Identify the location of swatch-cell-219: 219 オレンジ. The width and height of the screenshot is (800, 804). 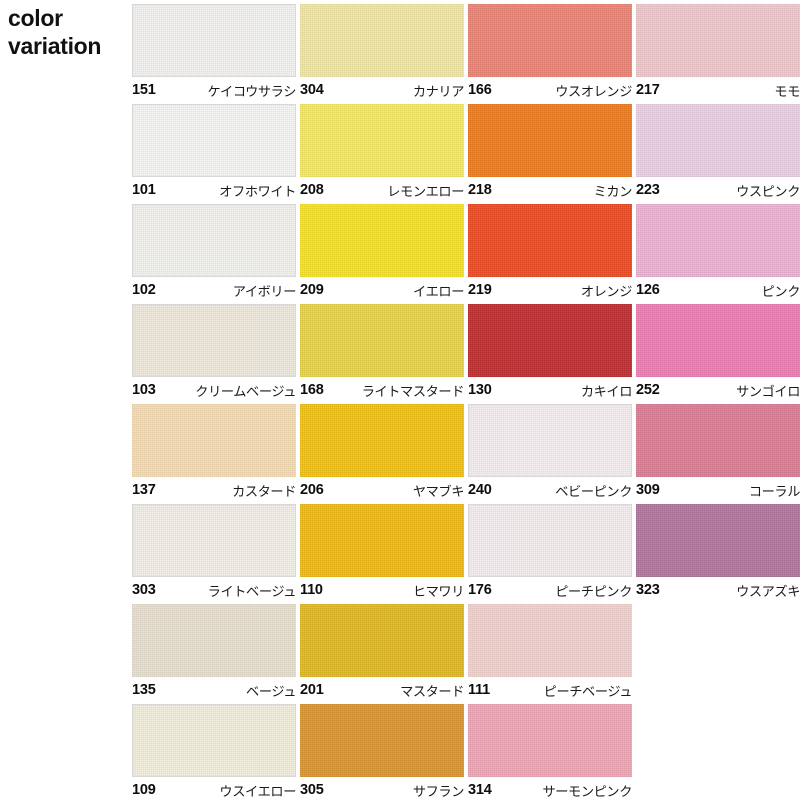
(550, 254).